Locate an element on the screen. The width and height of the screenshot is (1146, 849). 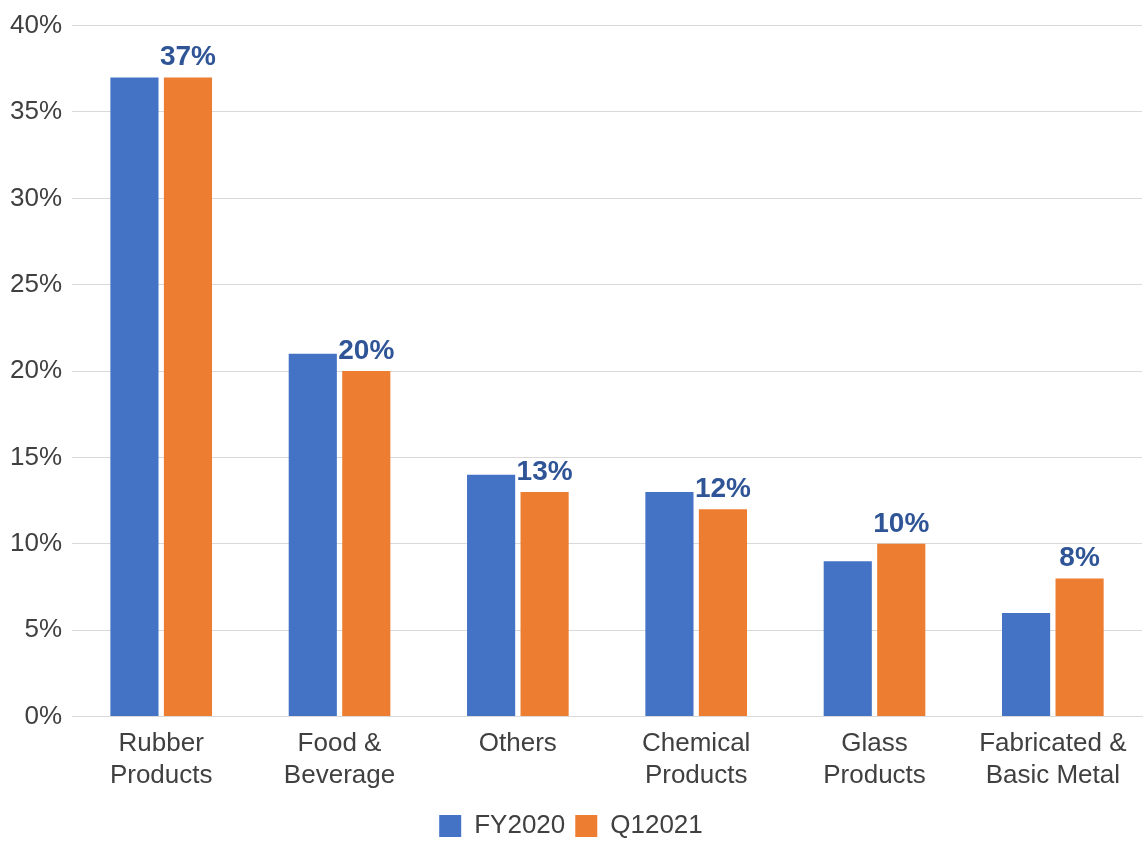
x-tick-label: Chemical Products is located at coordinates (696, 758).